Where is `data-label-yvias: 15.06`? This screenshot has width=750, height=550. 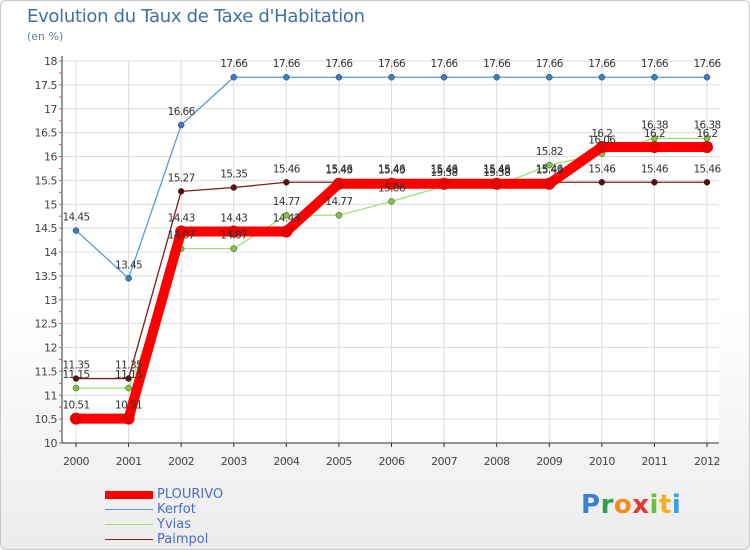
data-label-yvias: 15.06 is located at coordinates (392, 188).